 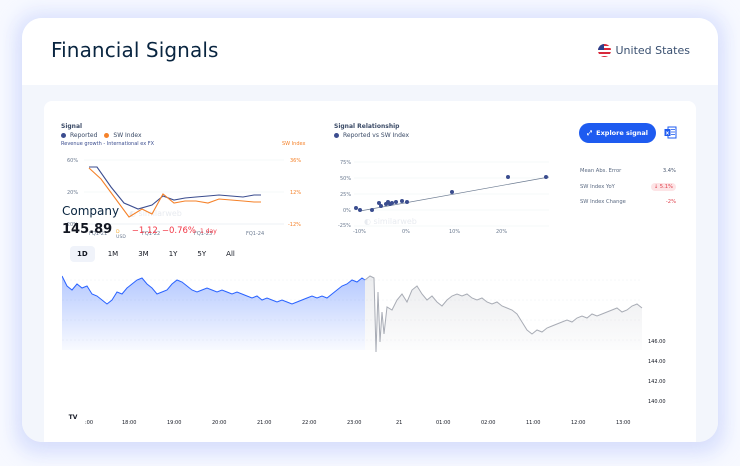 What do you see at coordinates (663, 187) in the screenshot?
I see `metric-badge: ↓ 5.1%` at bounding box center [663, 187].